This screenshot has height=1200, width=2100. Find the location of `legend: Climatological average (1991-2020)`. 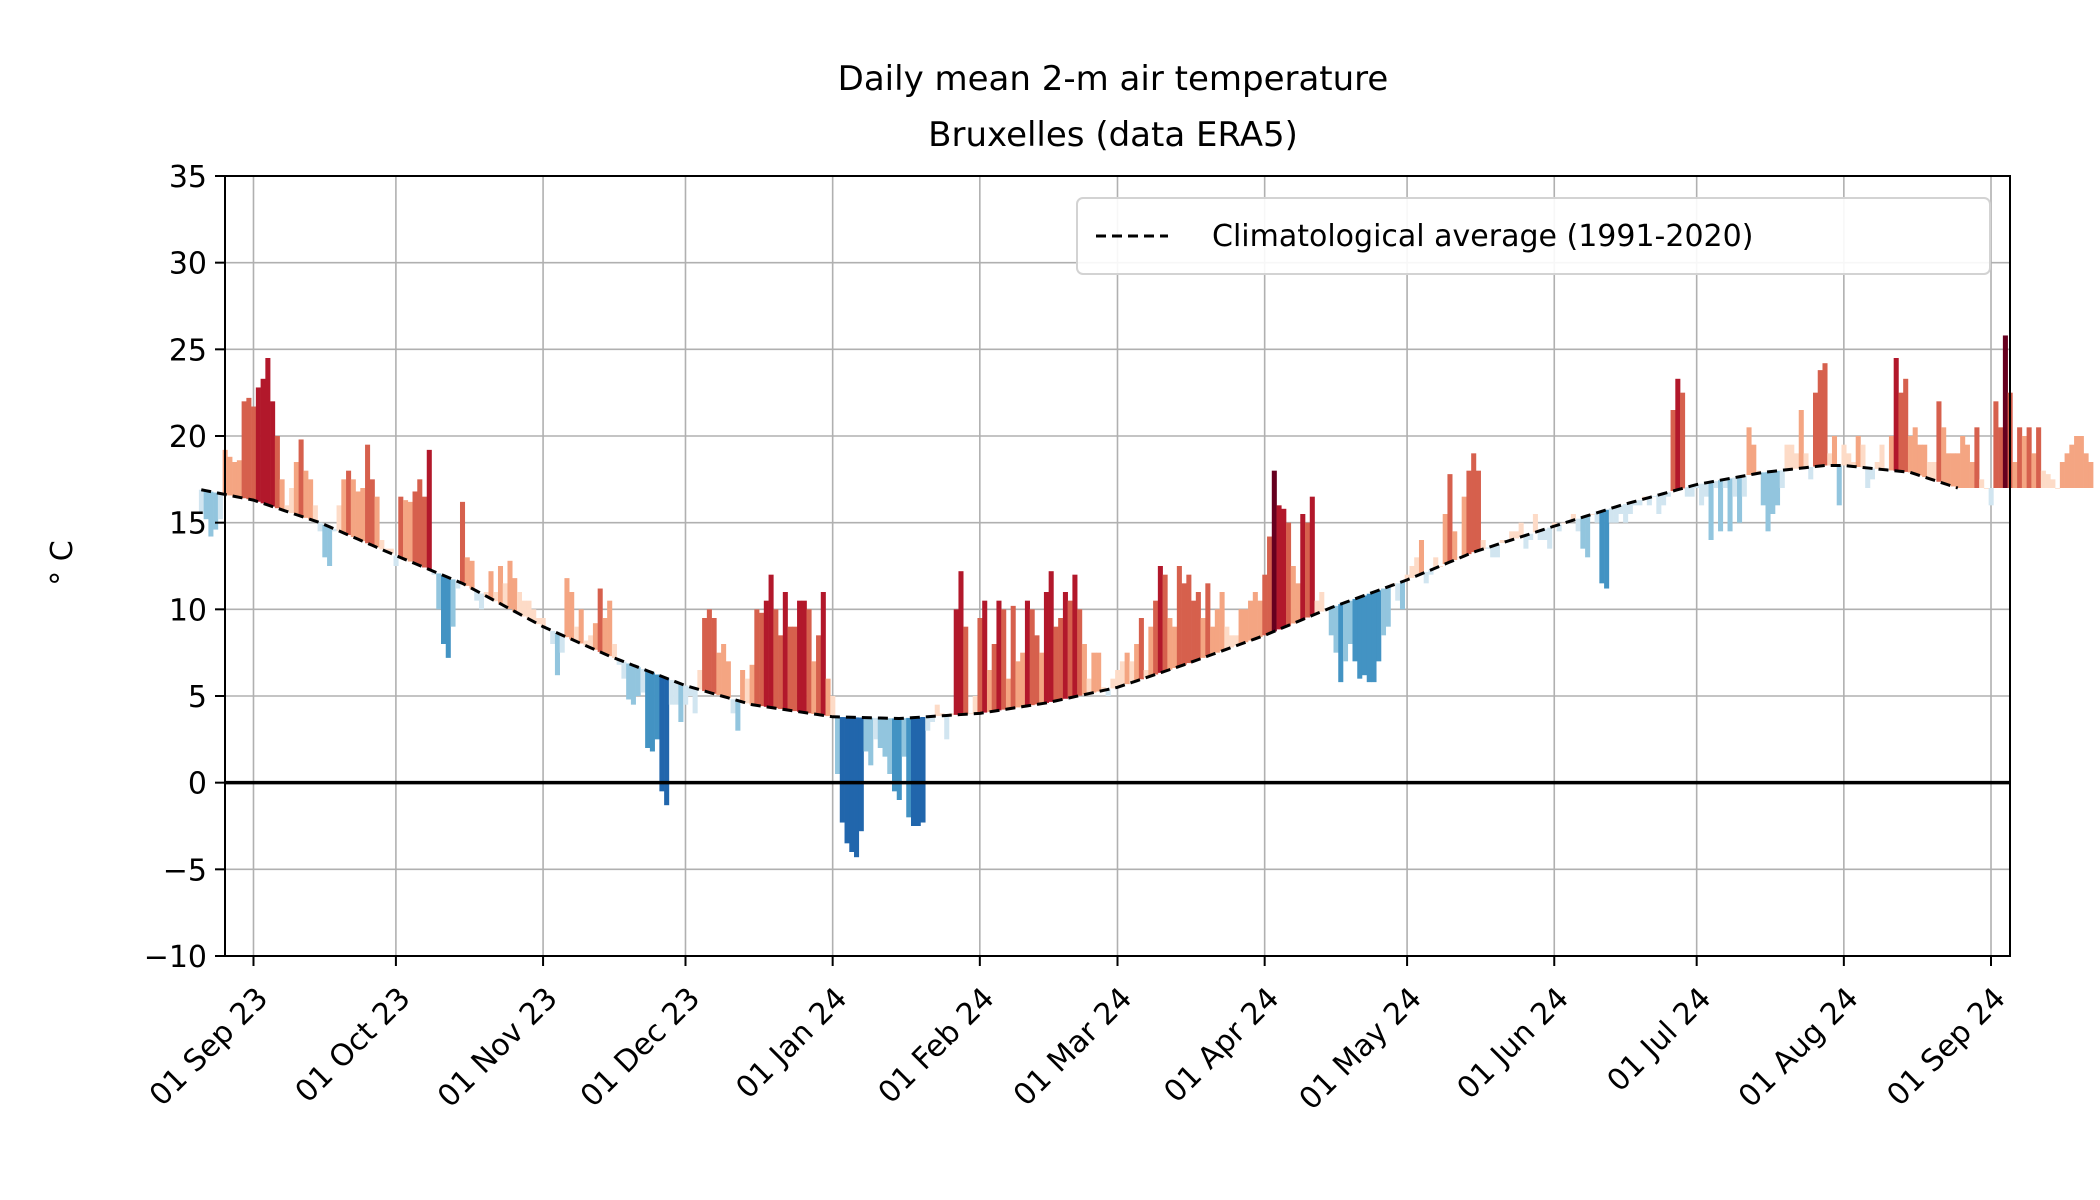

legend: Climatological average (1991-2020) is located at coordinates (1533, 236).